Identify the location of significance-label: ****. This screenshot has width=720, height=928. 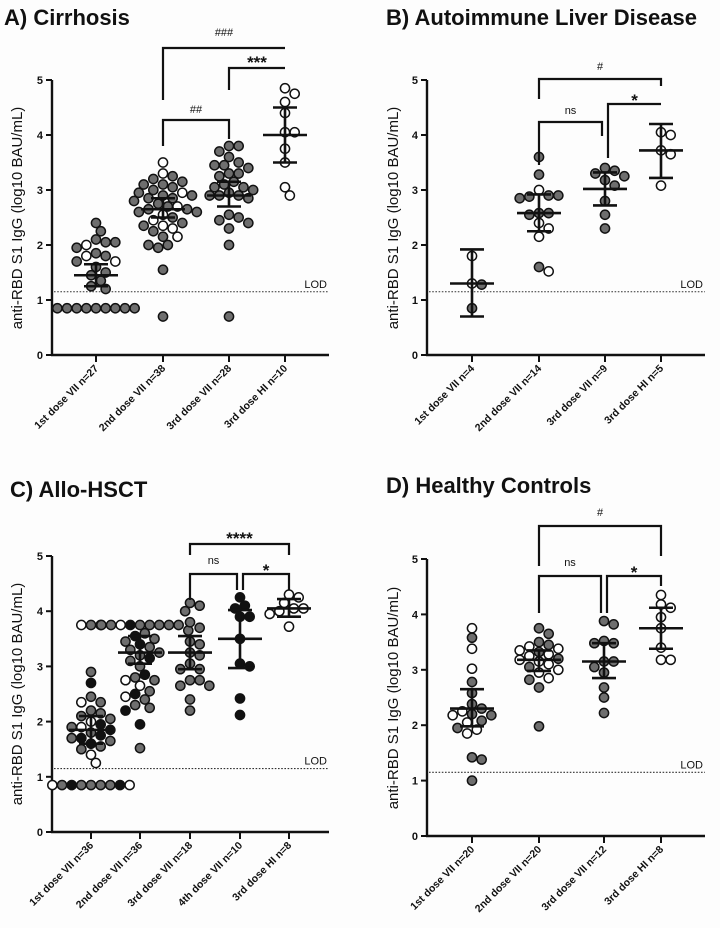
(239, 538).